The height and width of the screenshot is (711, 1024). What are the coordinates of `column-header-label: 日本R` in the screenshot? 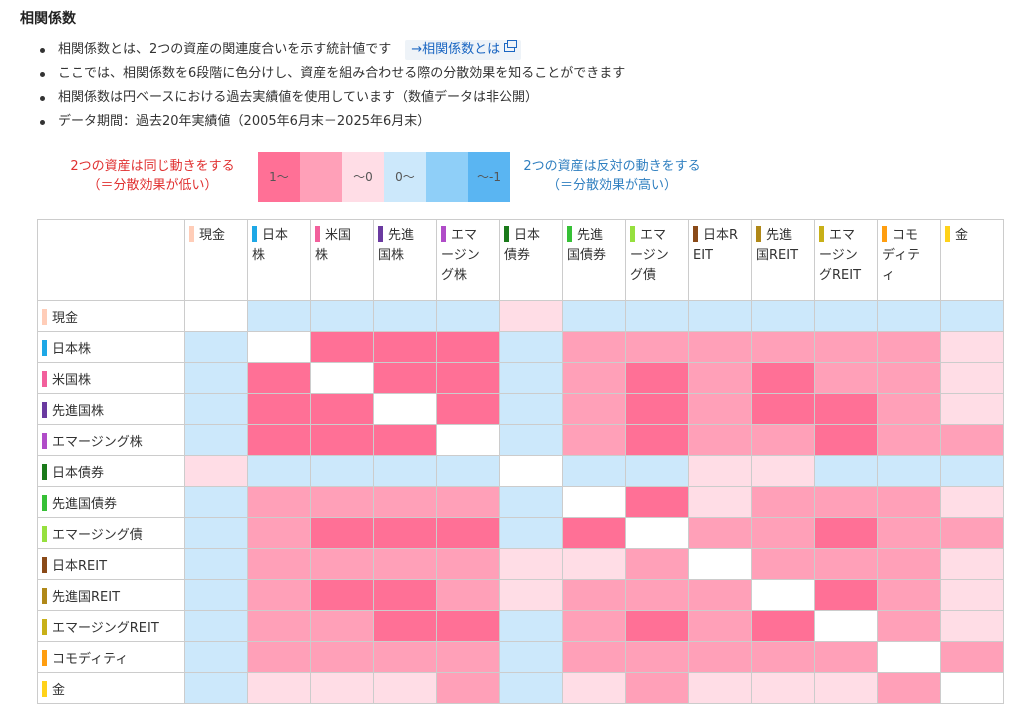 It's located at (721, 235).